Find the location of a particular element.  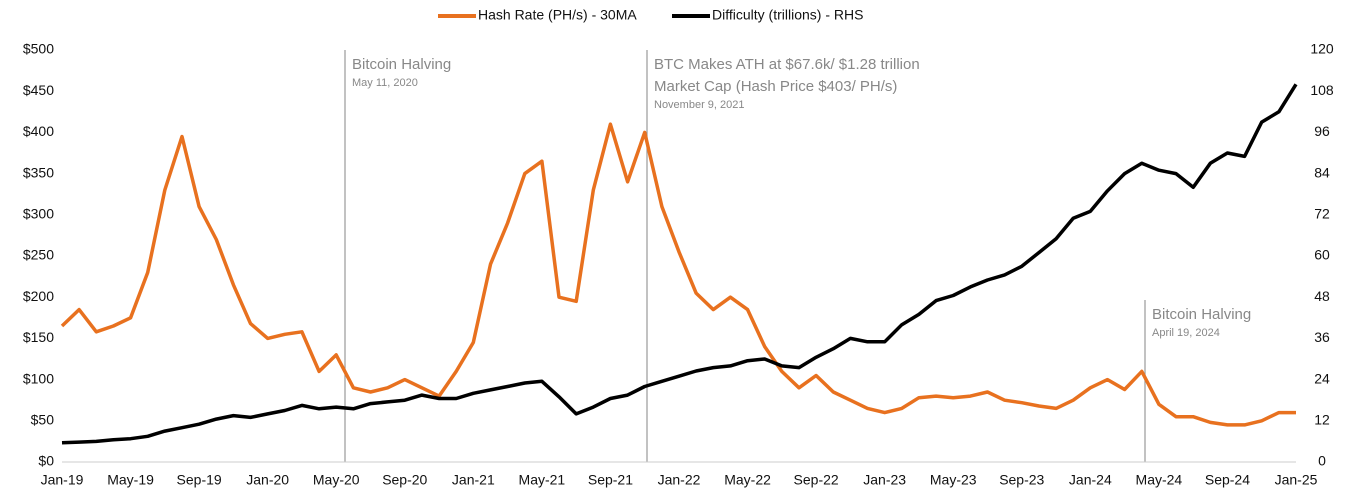

y-tick-label: $0 is located at coordinates (46, 461).